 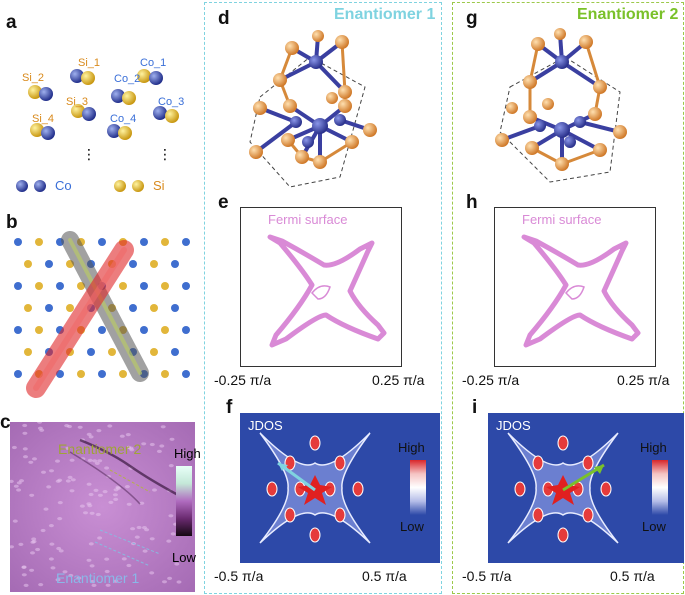 What do you see at coordinates (643, 380) in the screenshot?
I see `fermi-2-xmax: 0.25 π/a` at bounding box center [643, 380].